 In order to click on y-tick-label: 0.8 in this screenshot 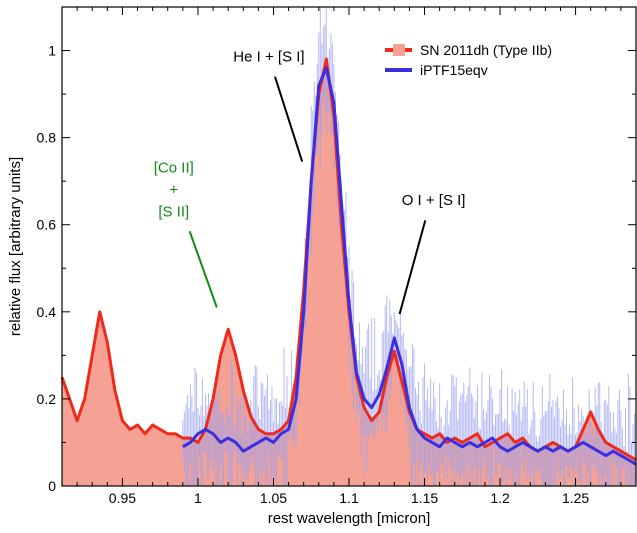, I will do `click(47, 138)`.